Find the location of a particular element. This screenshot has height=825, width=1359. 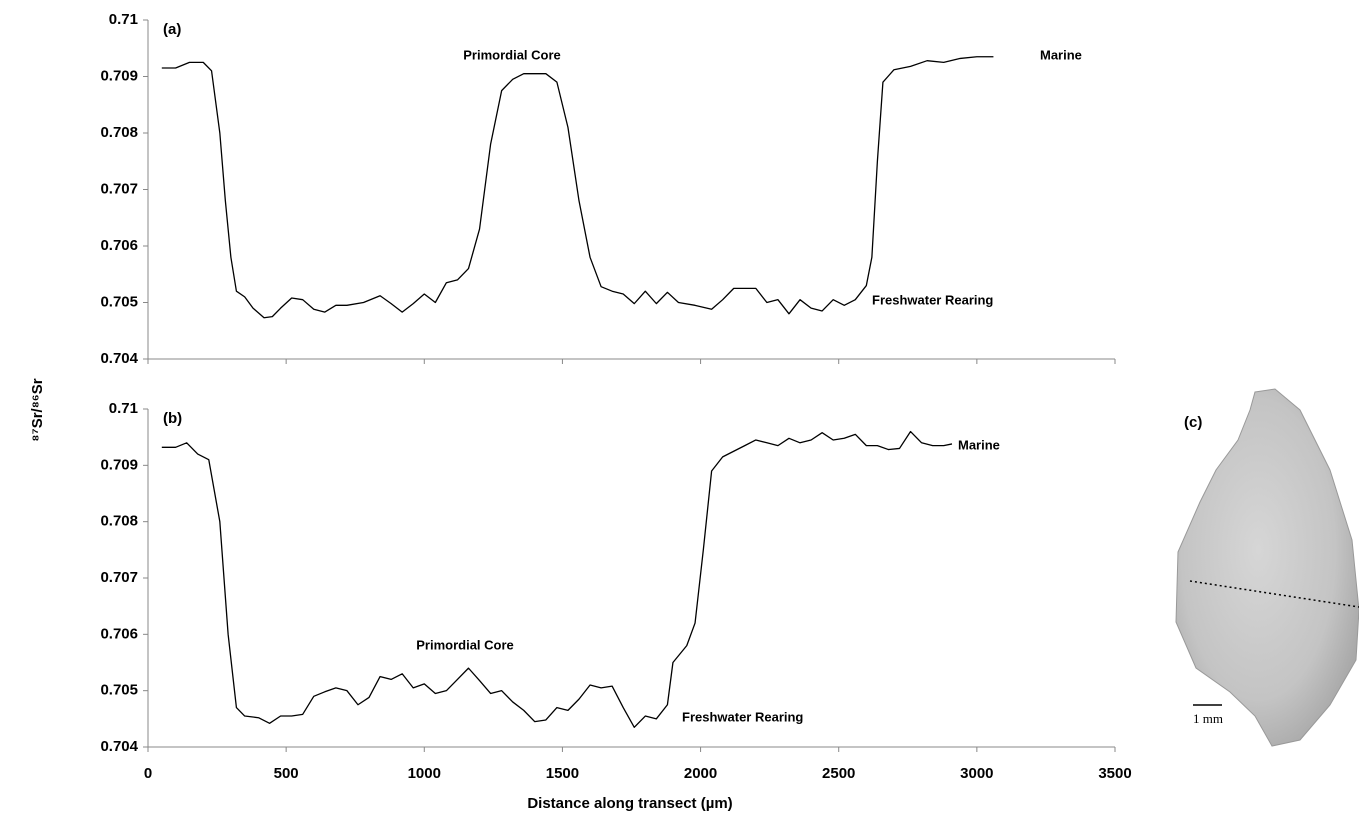

x-tick-label: 0 is located at coordinates (148, 773).